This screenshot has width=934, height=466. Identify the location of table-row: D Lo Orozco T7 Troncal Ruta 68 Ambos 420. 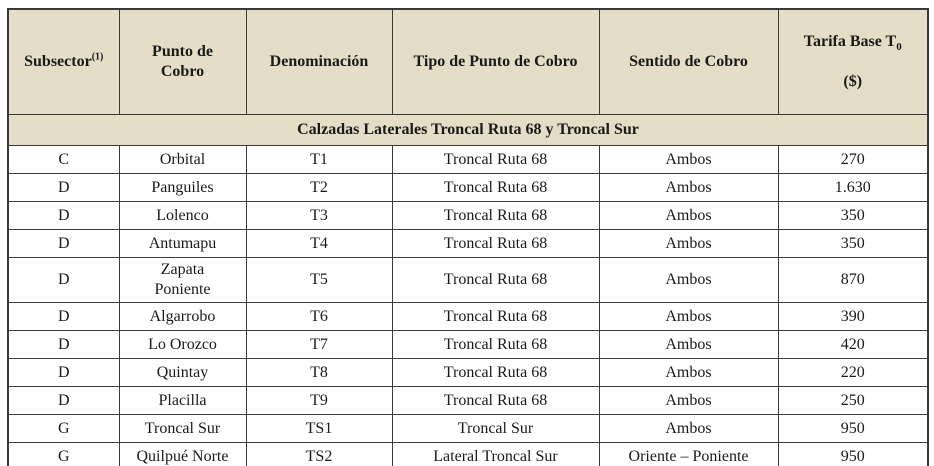
(468, 344).